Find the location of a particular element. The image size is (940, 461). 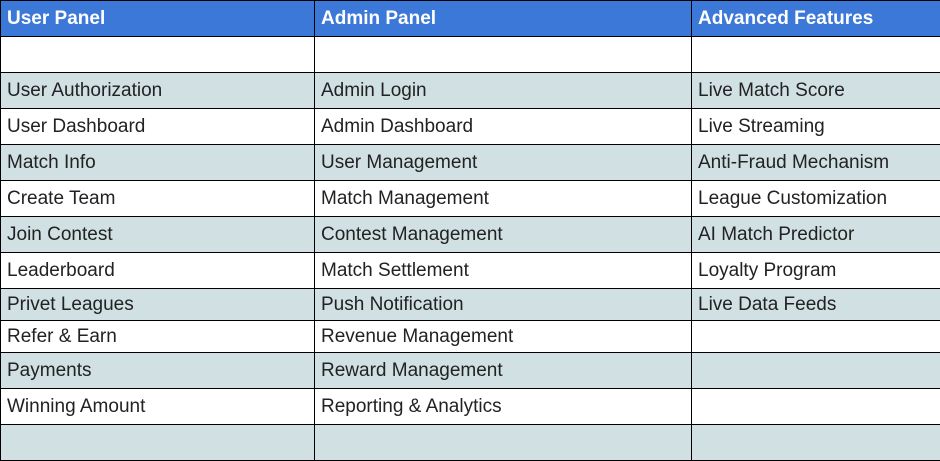

table-cell: Match Settlement is located at coordinates (503, 270).